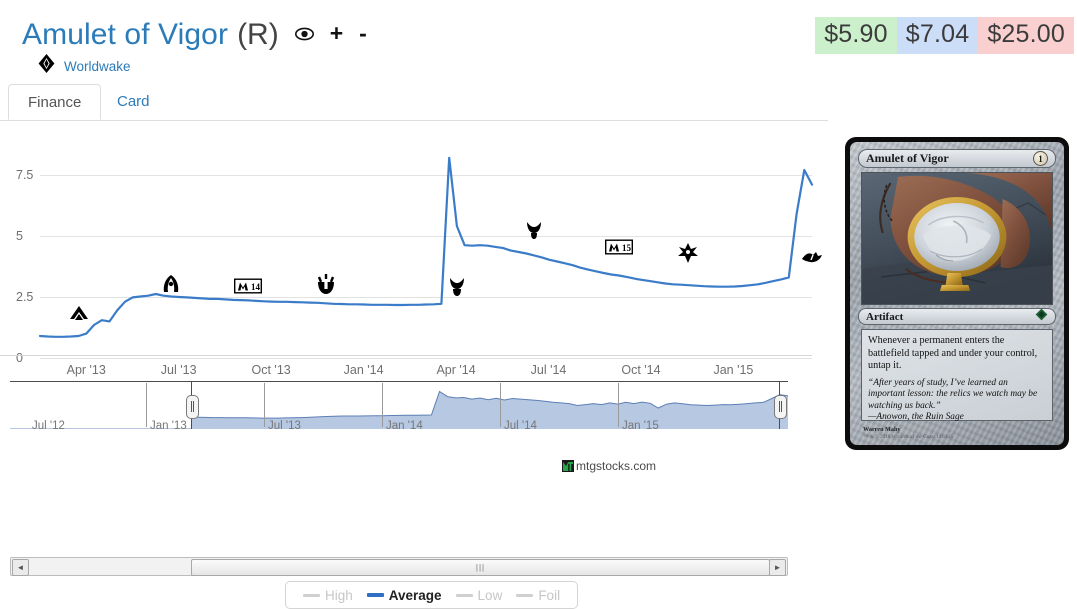 This screenshot has height=609, width=1077. Describe the element at coordinates (256, 287) in the screenshot. I see `svg-text: 14` at that location.